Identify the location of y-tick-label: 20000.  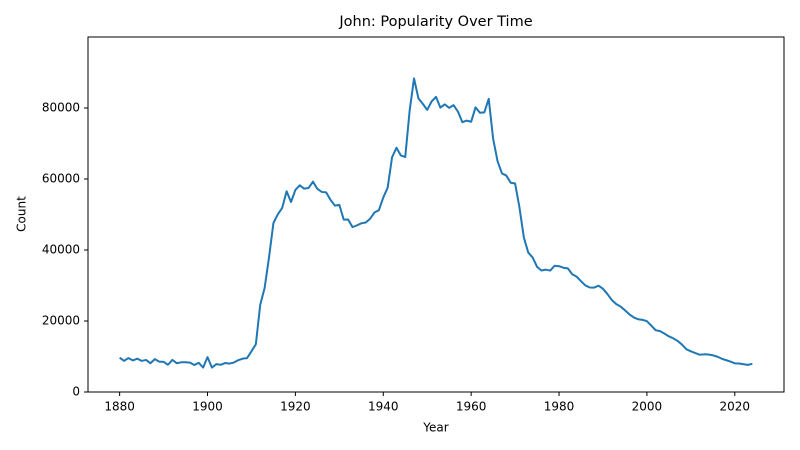
(61, 321).